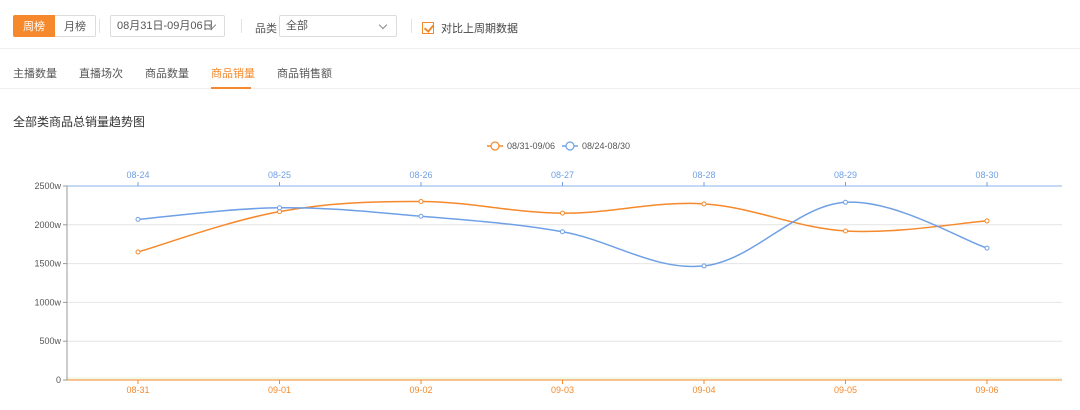 The image size is (1080, 410). I want to click on tab-live-sessions: 直播场次, so click(101, 74).